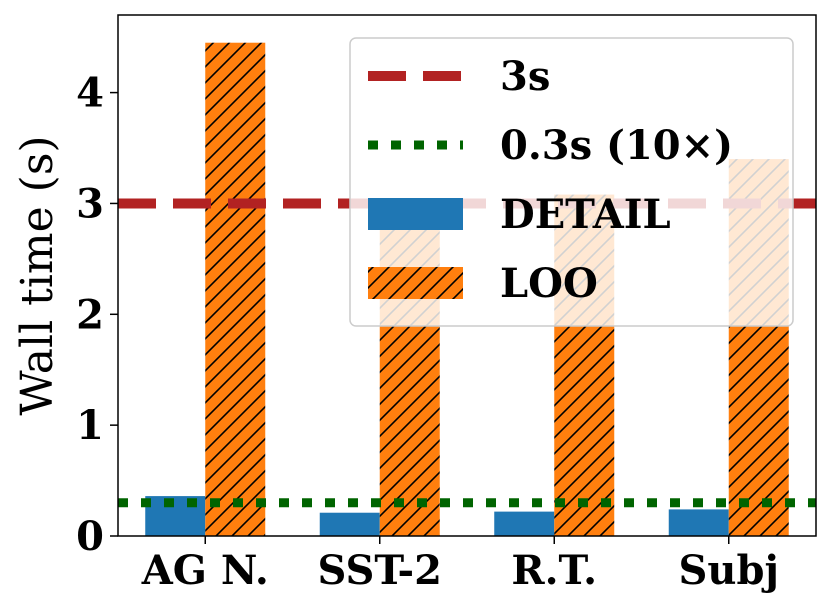 The image size is (831, 609). I want to click on x-tick-label: AG N., so click(205, 570).